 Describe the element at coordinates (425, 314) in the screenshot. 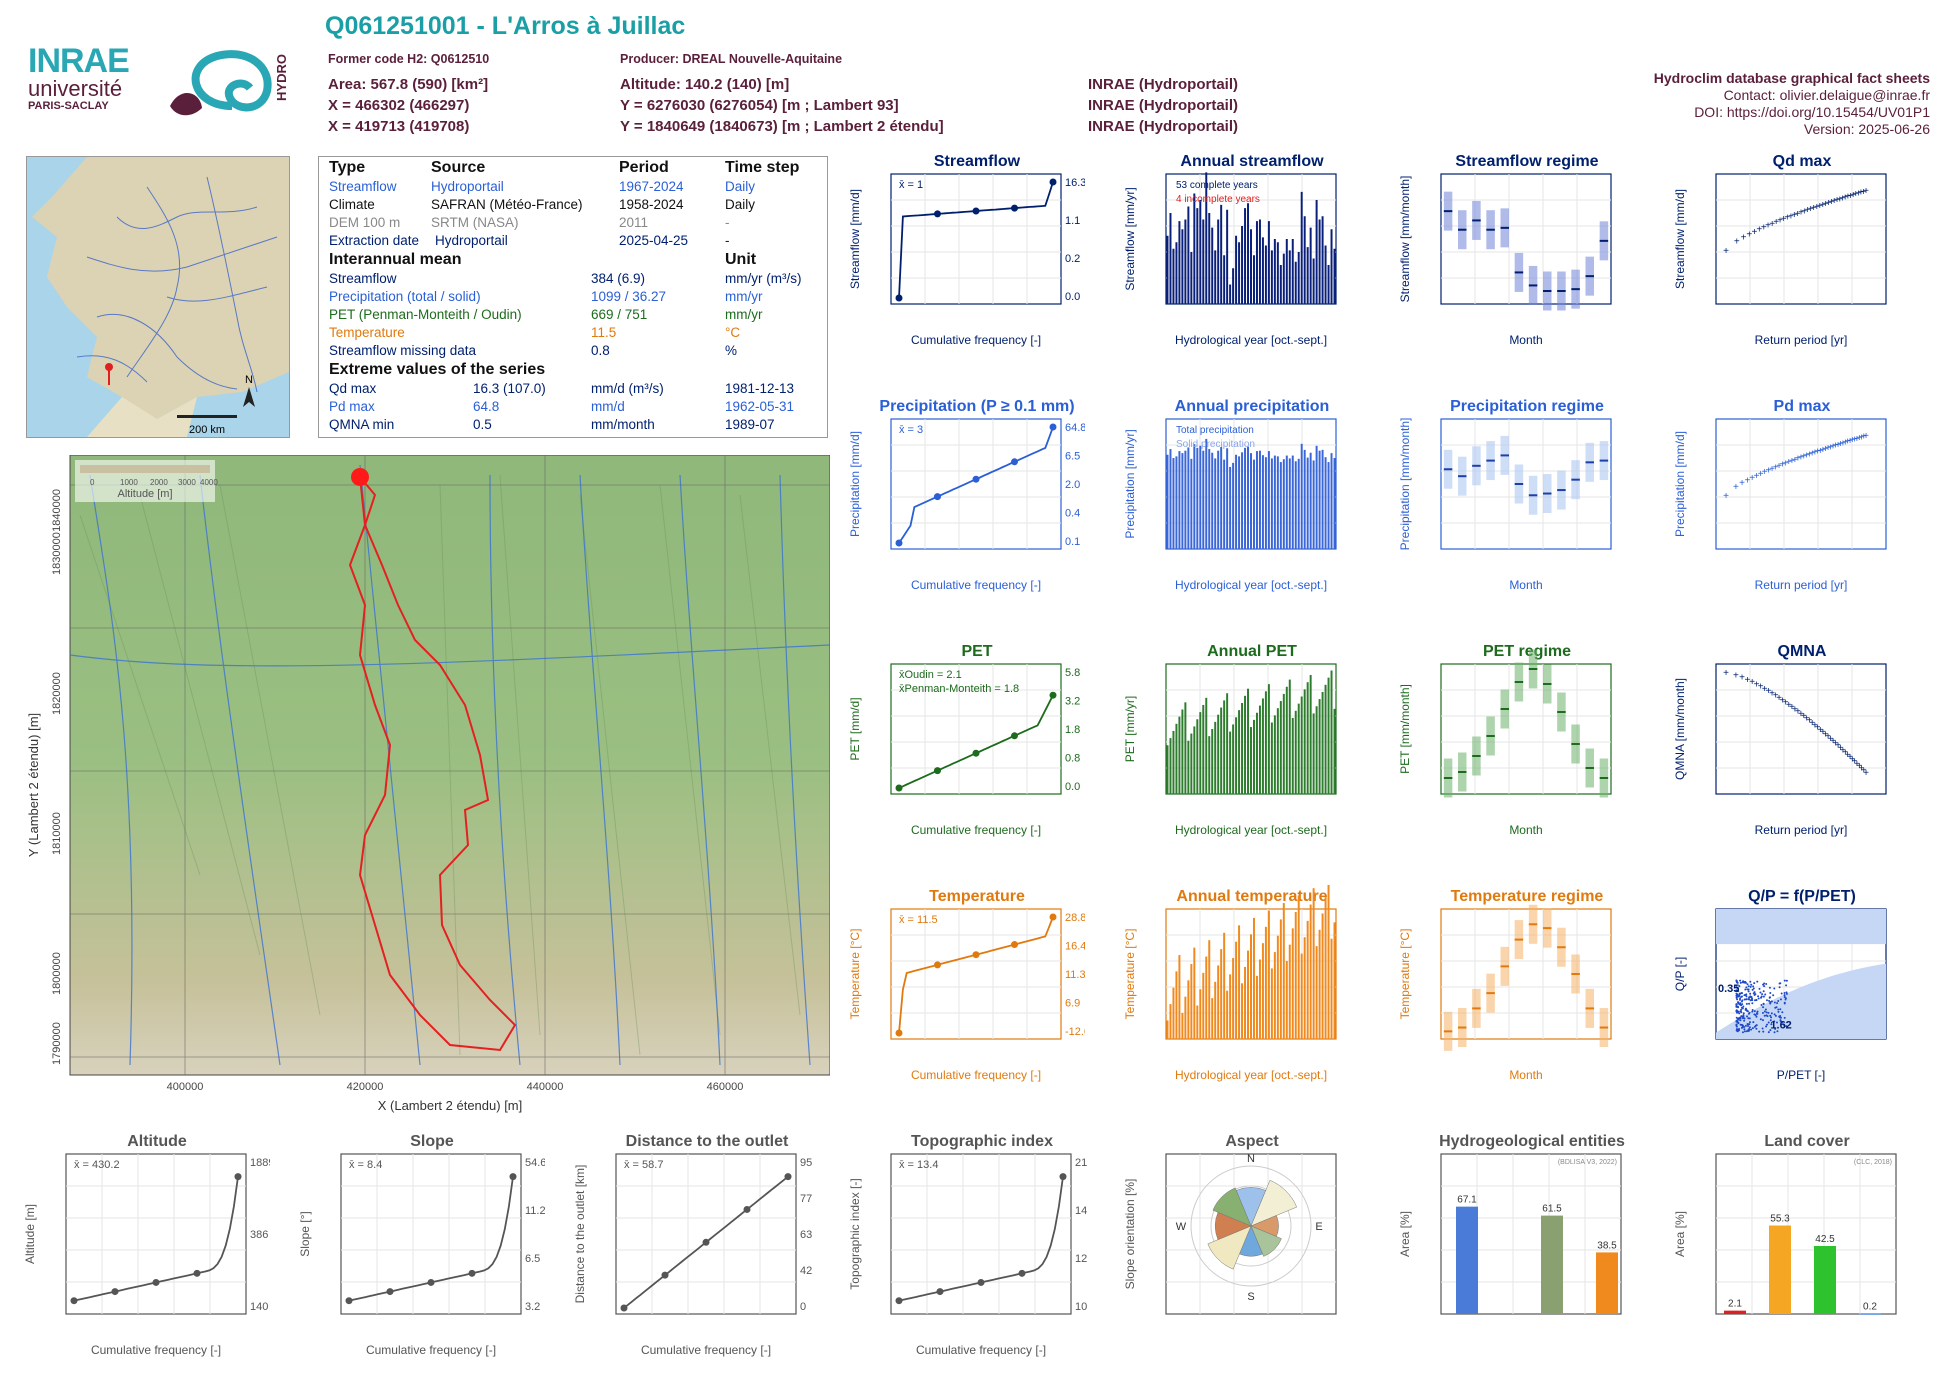

I see `inter-name: PET (Penman-Monteith / Oudin)` at that location.